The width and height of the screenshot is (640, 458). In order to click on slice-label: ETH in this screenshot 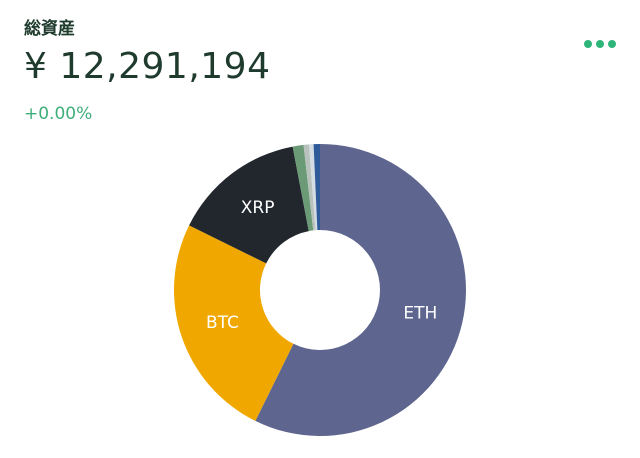, I will do `click(420, 313)`.